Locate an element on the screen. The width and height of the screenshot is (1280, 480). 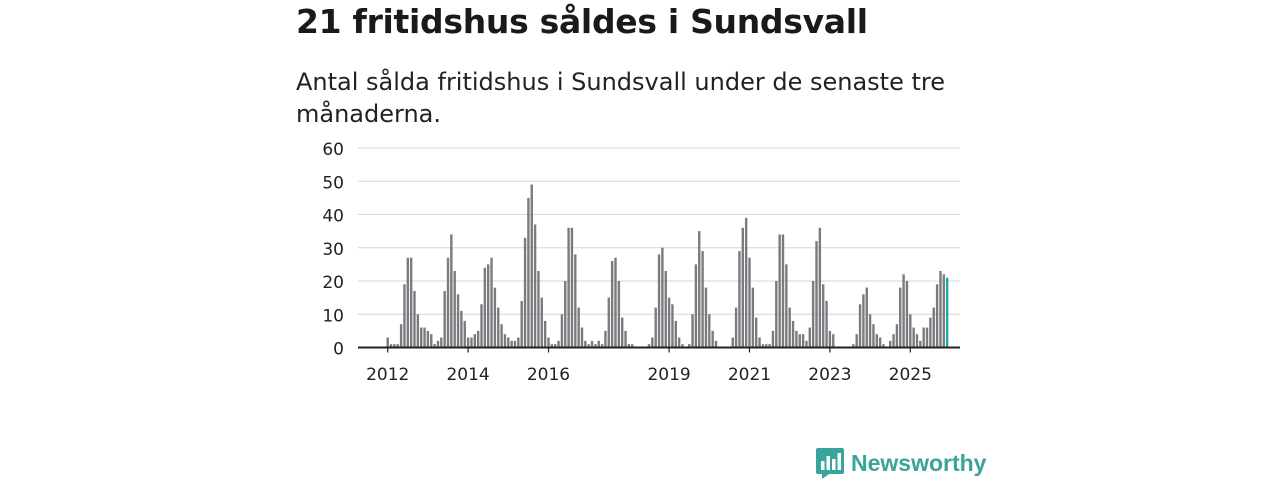
x-tick-label: 2021 is located at coordinates (749, 375).